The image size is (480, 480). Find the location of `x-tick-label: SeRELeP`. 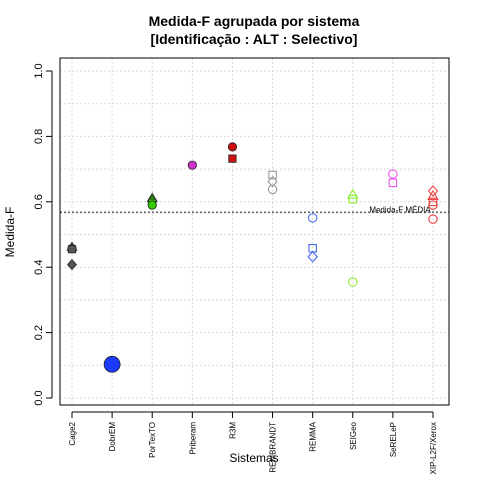

x-tick-label: SeRELeP is located at coordinates (393, 439).